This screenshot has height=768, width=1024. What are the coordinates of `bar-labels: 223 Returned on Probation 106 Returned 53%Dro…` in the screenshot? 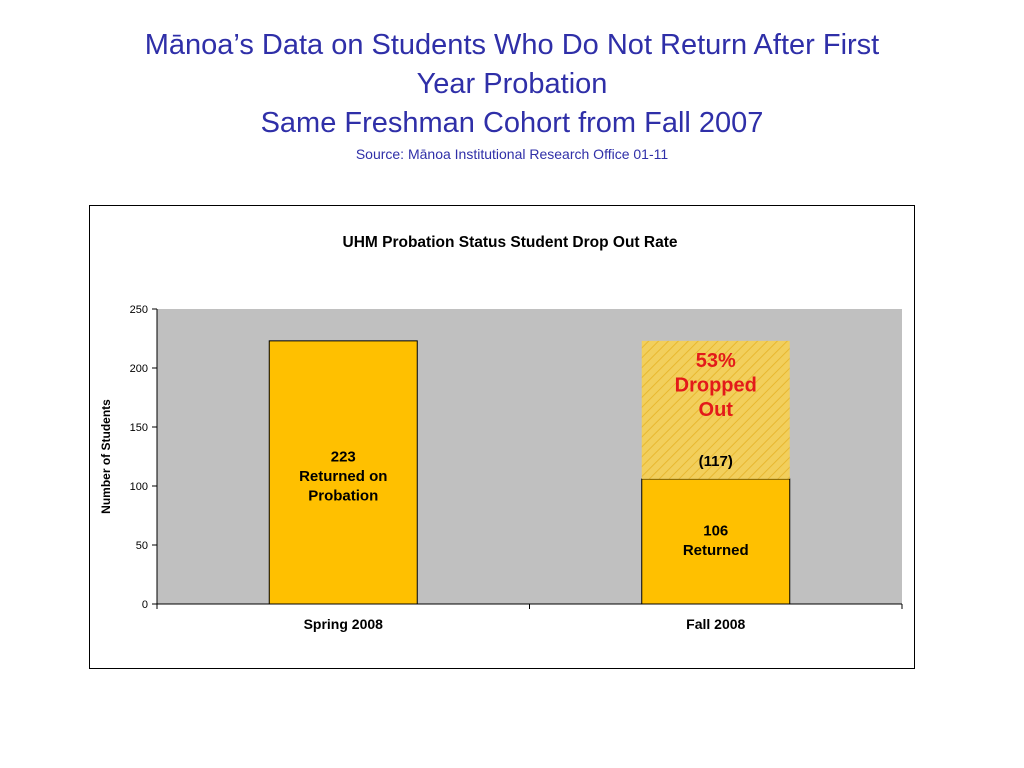 It's located at (528, 454).